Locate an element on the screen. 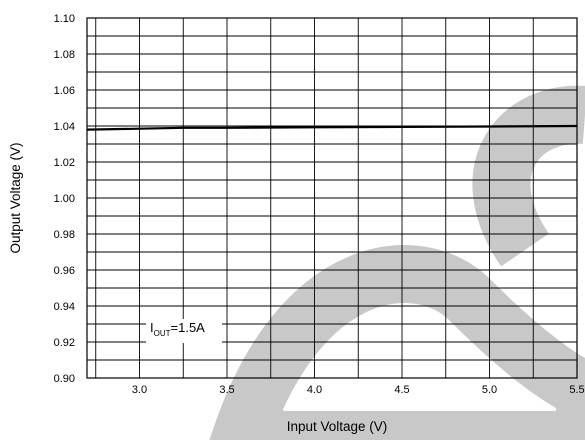 Image resolution: width=585 pixels, height=440 pixels. y-tick-label: 0.96 is located at coordinates (64, 271).